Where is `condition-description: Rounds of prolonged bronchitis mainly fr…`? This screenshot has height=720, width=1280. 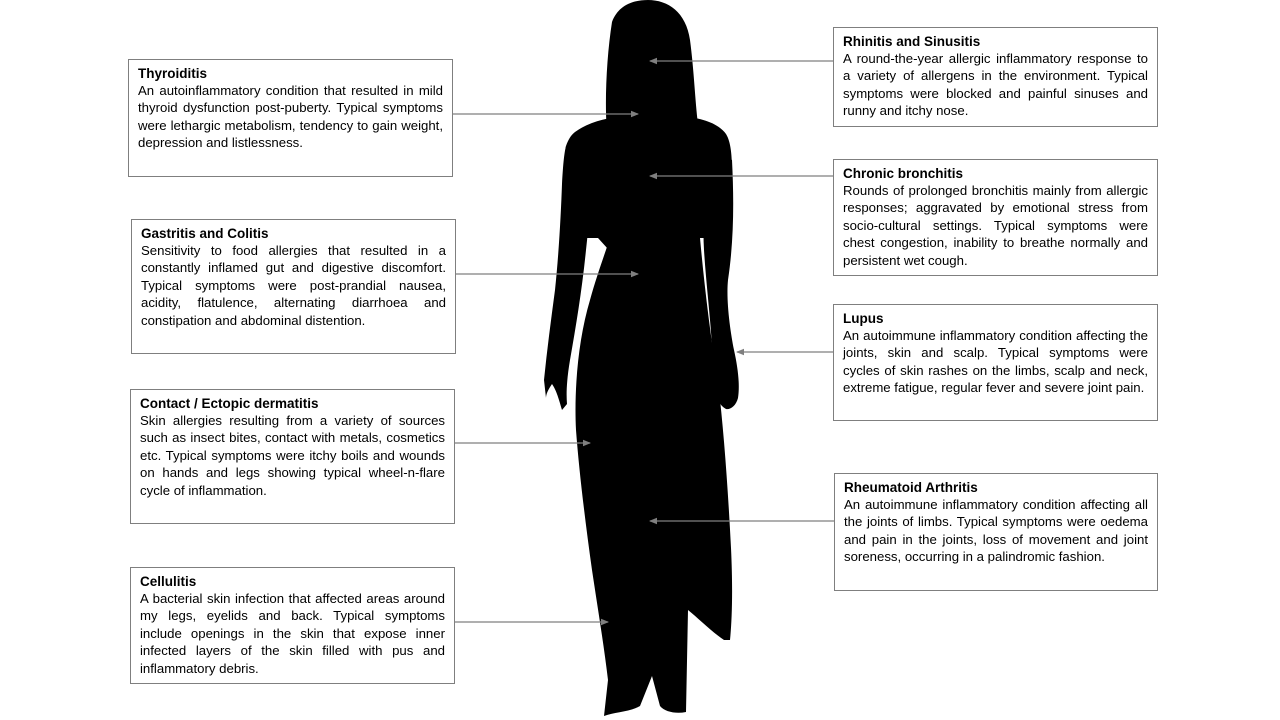
condition-description: Rounds of prolonged bronchitis mainly fr… is located at coordinates (995, 225).